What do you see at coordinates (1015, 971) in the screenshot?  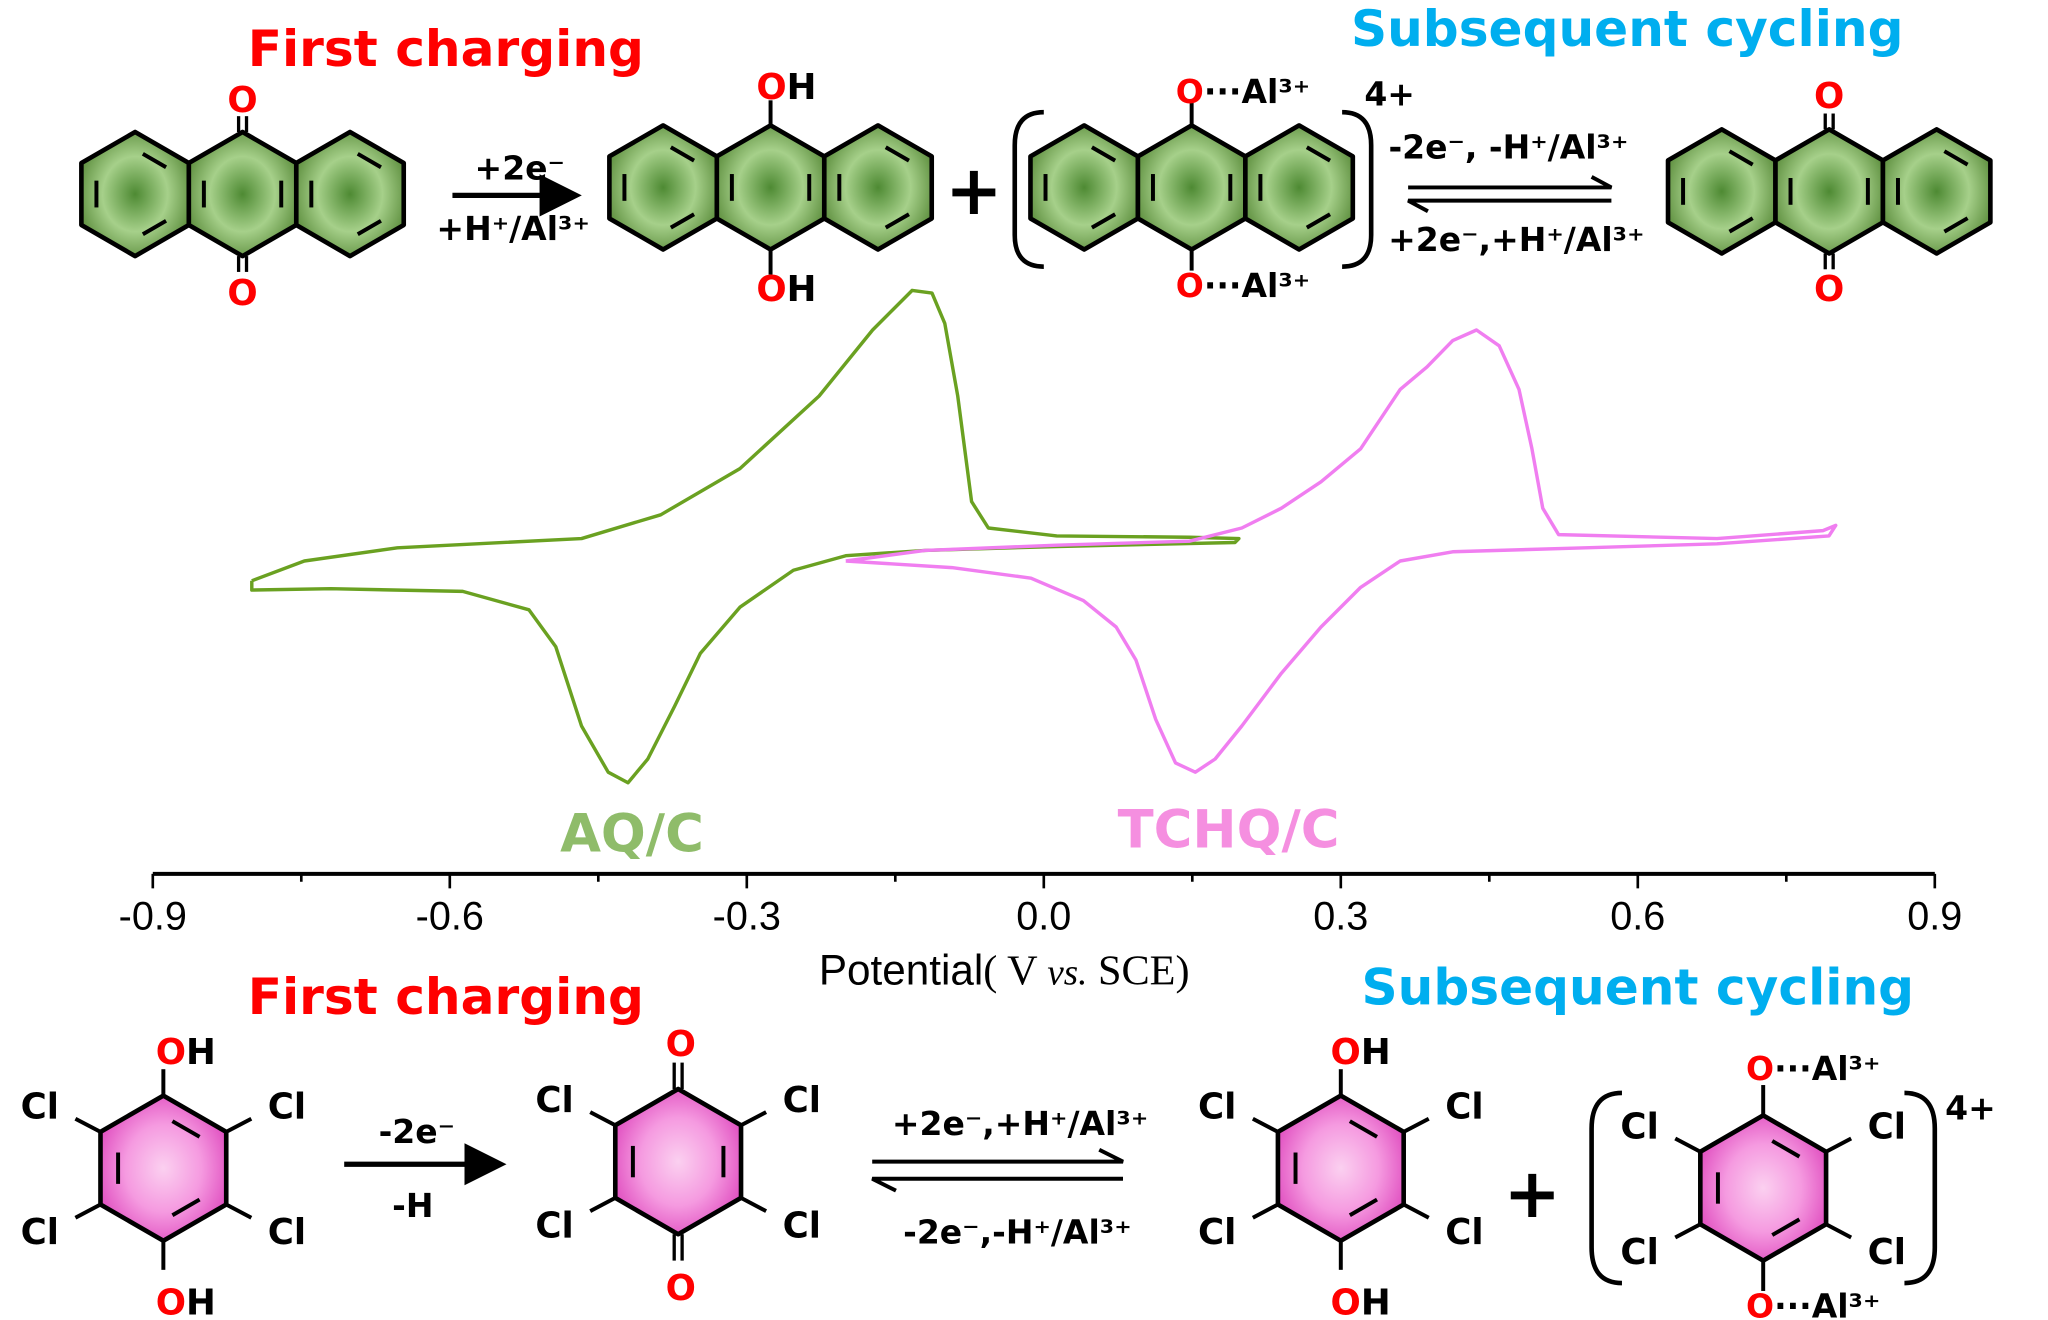 I see `x-axis-label-part: ( V` at bounding box center [1015, 971].